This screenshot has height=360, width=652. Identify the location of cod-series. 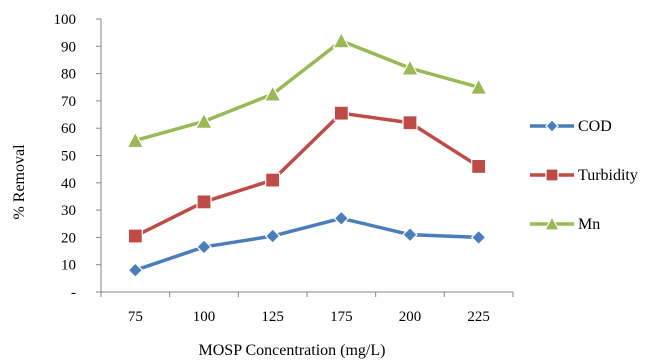
(307, 244).